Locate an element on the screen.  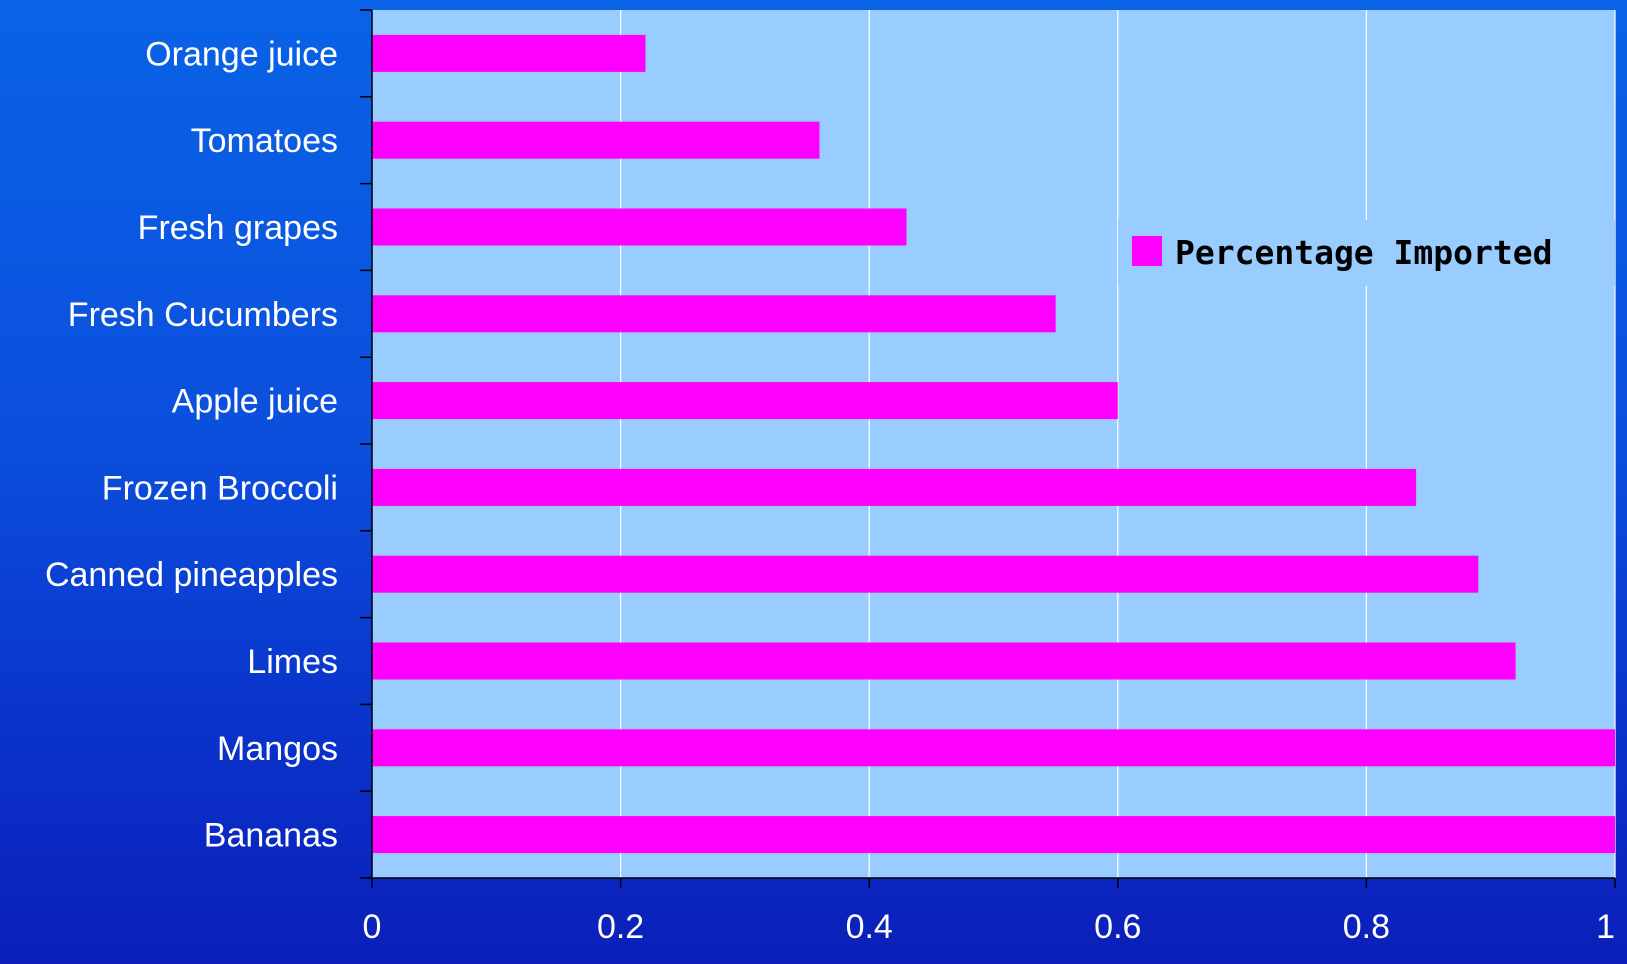
category-label: Fresh grapes is located at coordinates (238, 228).